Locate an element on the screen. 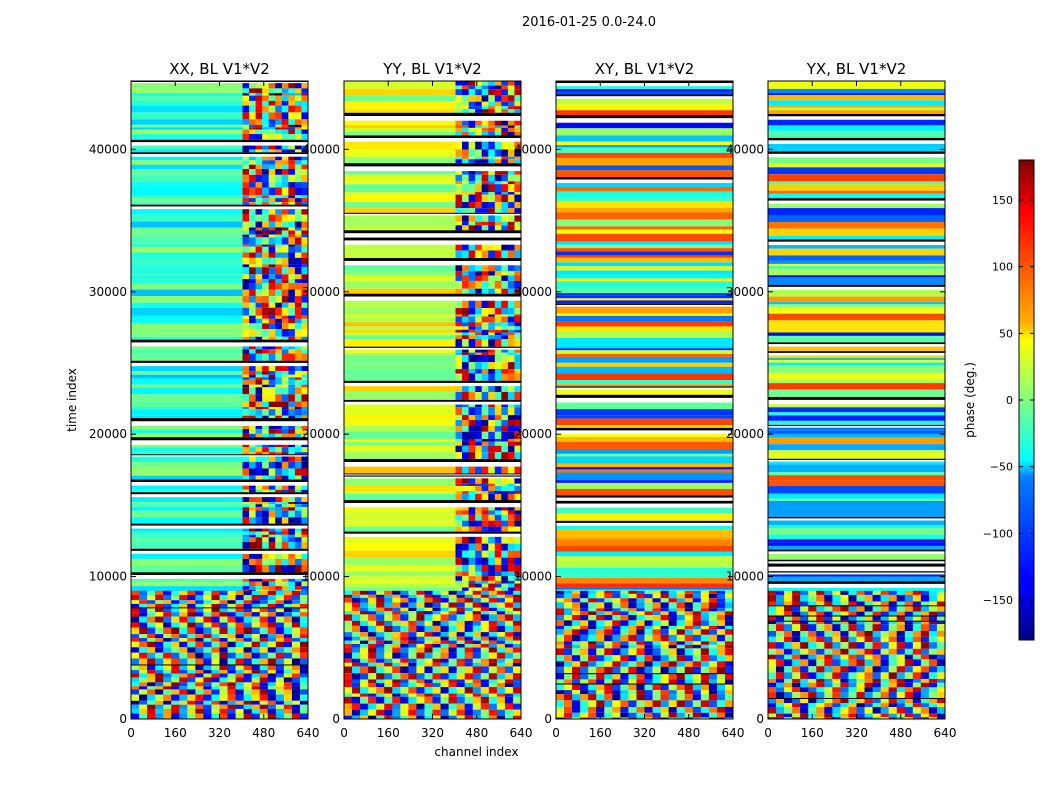 This screenshot has height=800, width=1050. panel-title: XX, BL V1*V2 is located at coordinates (219, 69).